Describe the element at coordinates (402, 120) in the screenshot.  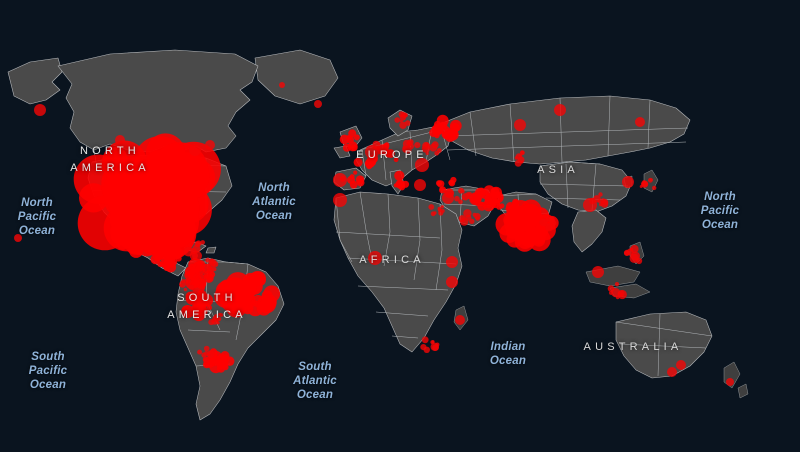
I see `case-marker-sweden` at that location.